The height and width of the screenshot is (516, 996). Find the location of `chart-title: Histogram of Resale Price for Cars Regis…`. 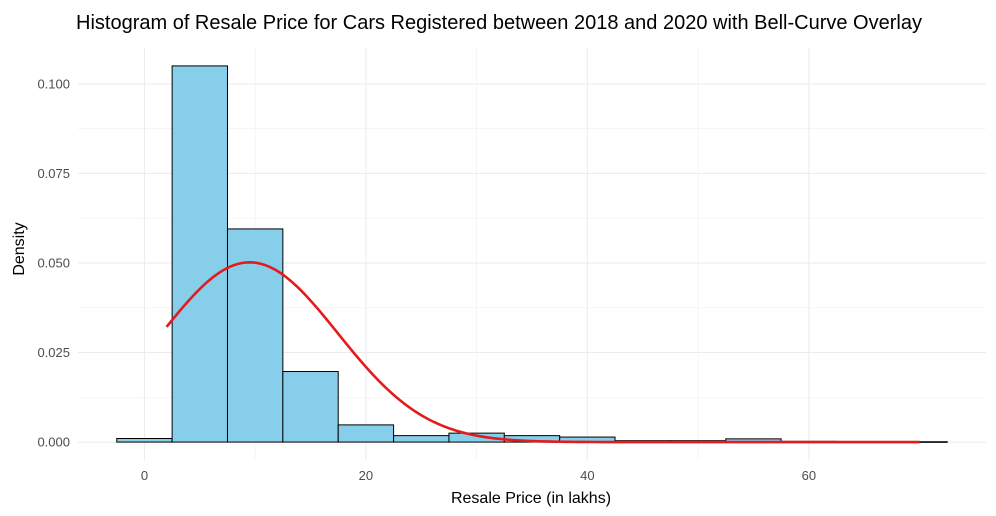

chart-title: Histogram of Resale Price for Cars Regis… is located at coordinates (499, 23).